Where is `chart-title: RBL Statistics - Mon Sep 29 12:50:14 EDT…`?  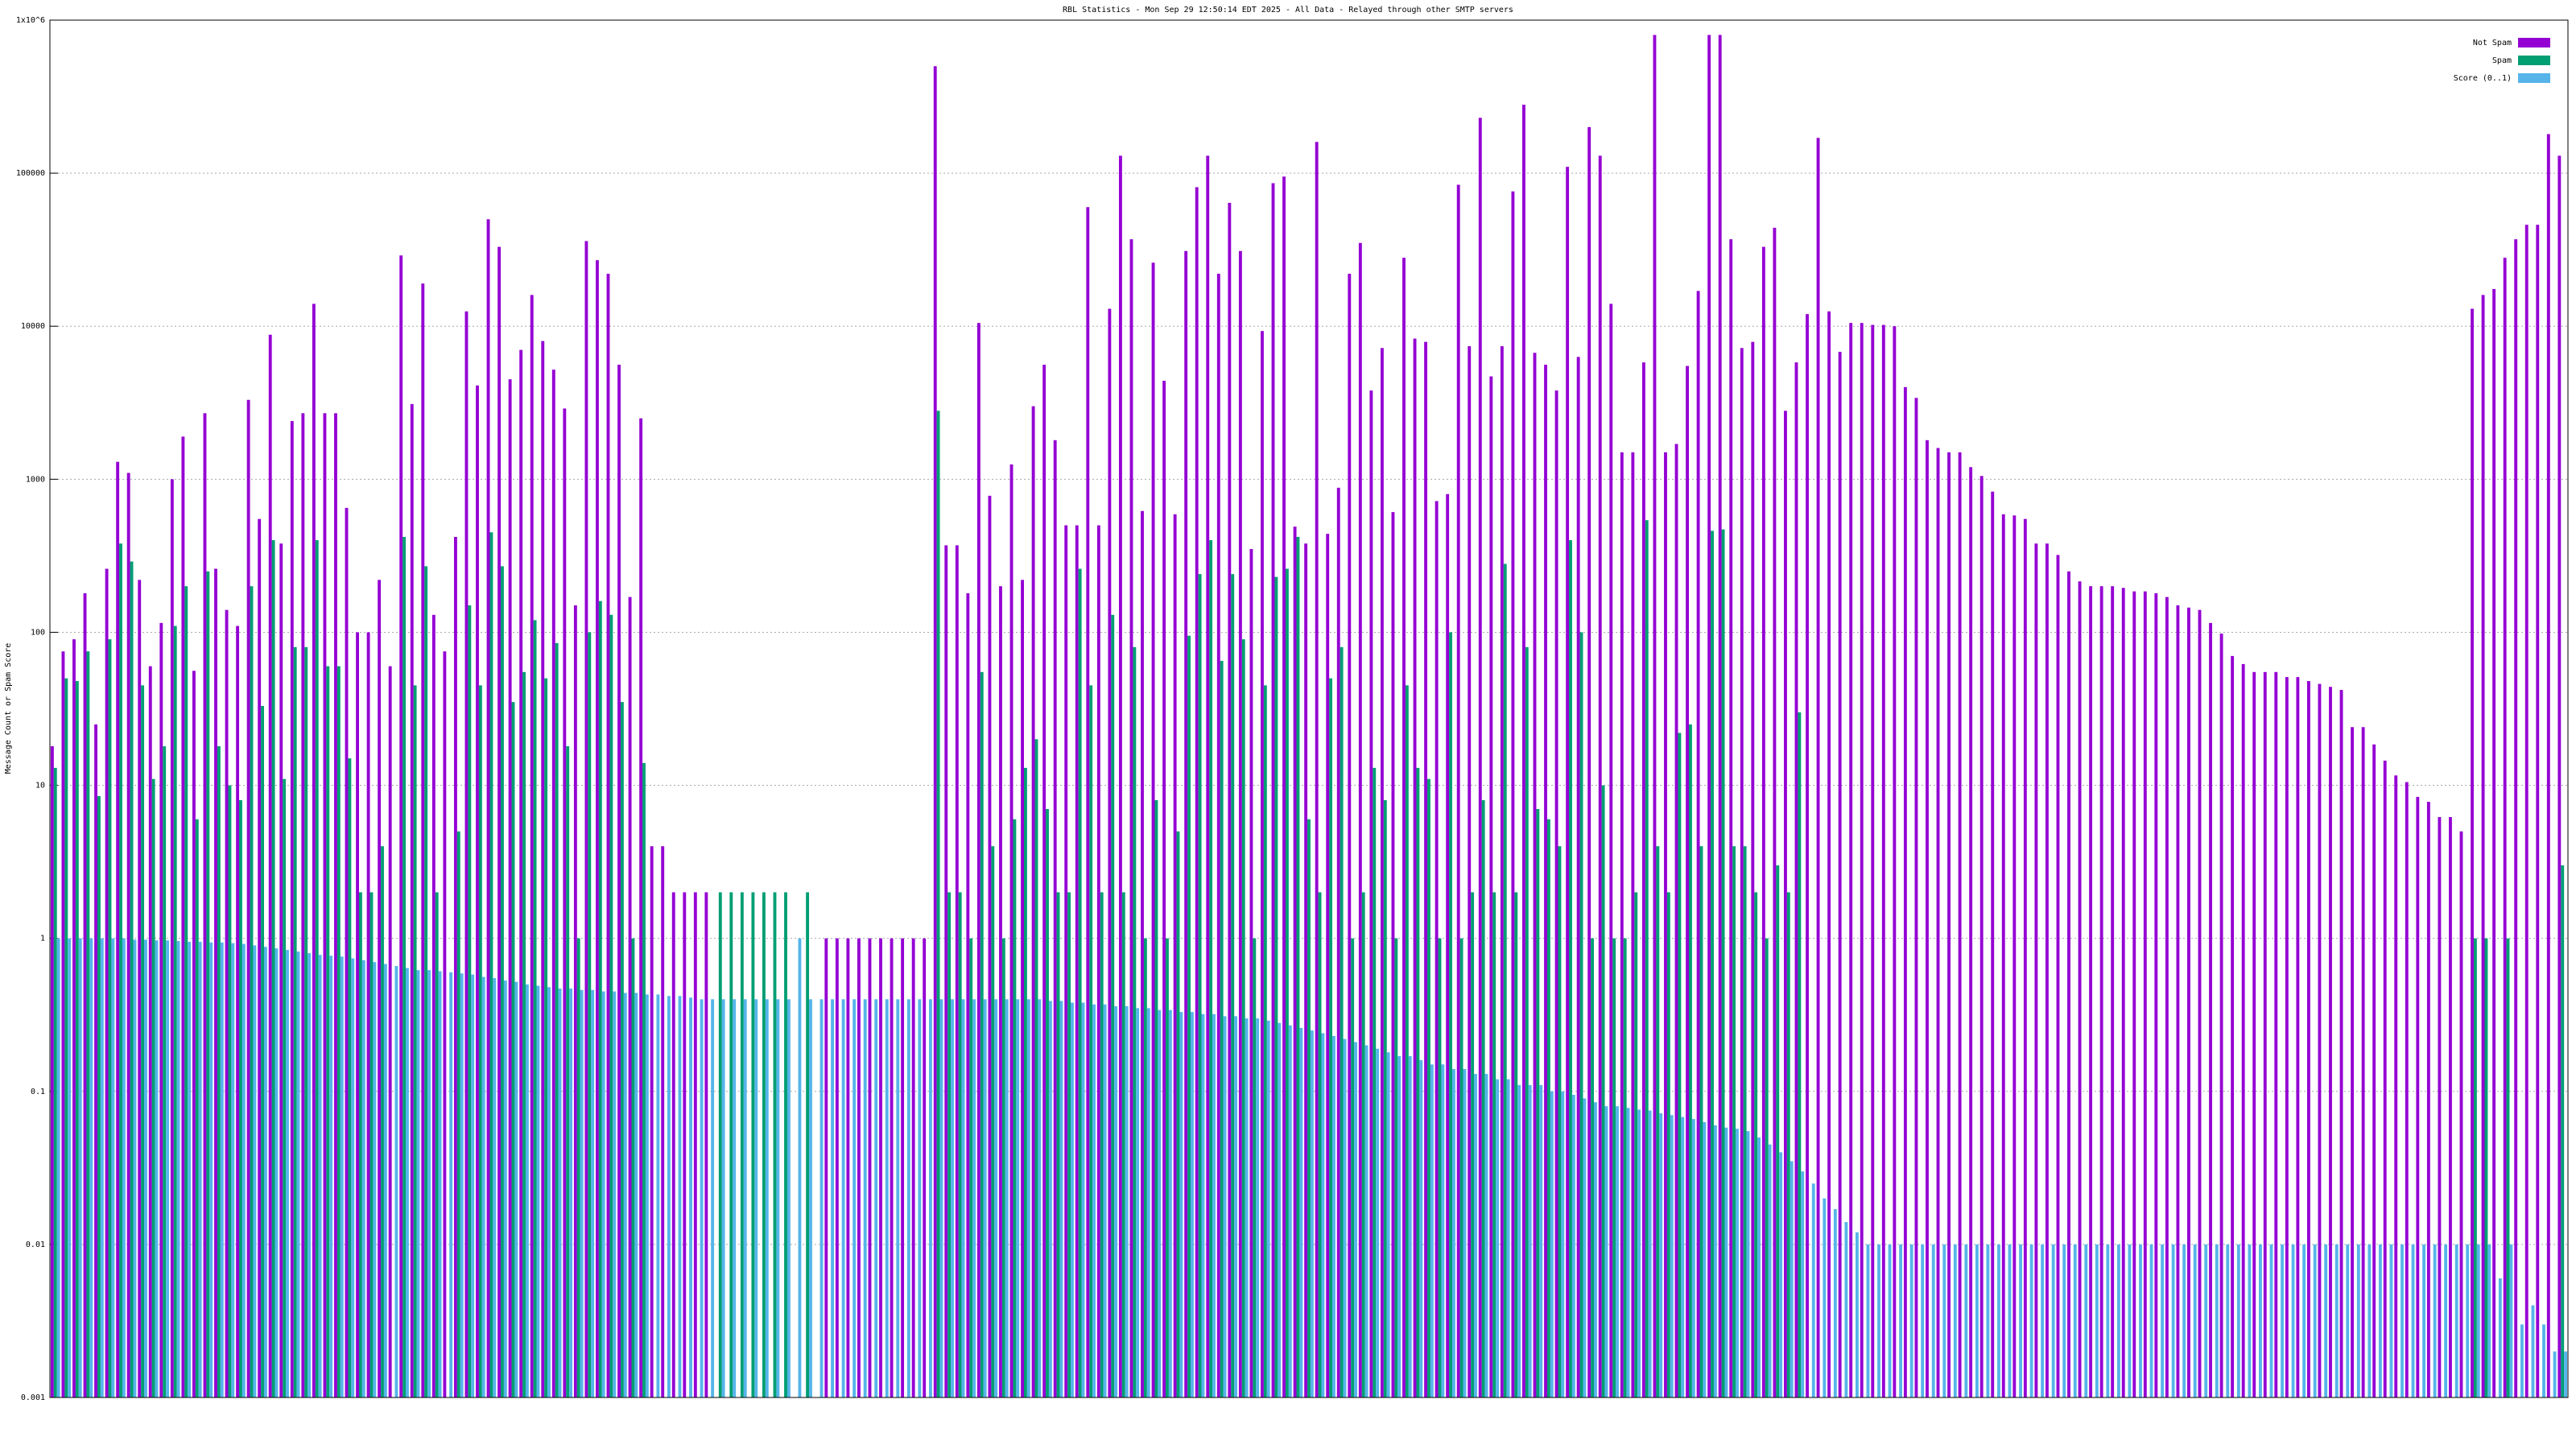
chart-title: RBL Statistics - Mon Sep 29 12:50:14 EDT… is located at coordinates (1288, 10).